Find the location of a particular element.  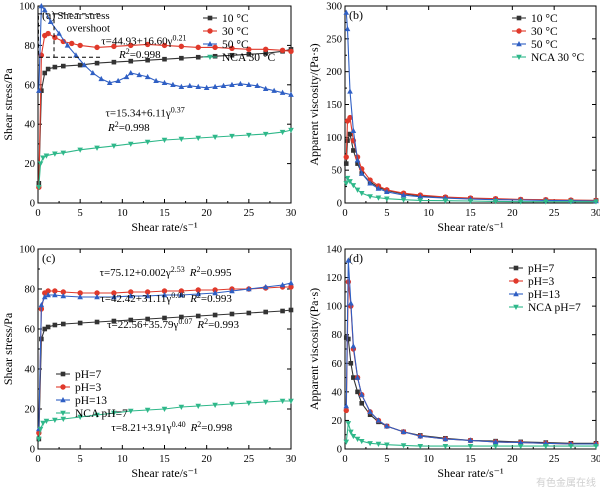

y-tick-label: 200 is located at coordinates (334, 72).